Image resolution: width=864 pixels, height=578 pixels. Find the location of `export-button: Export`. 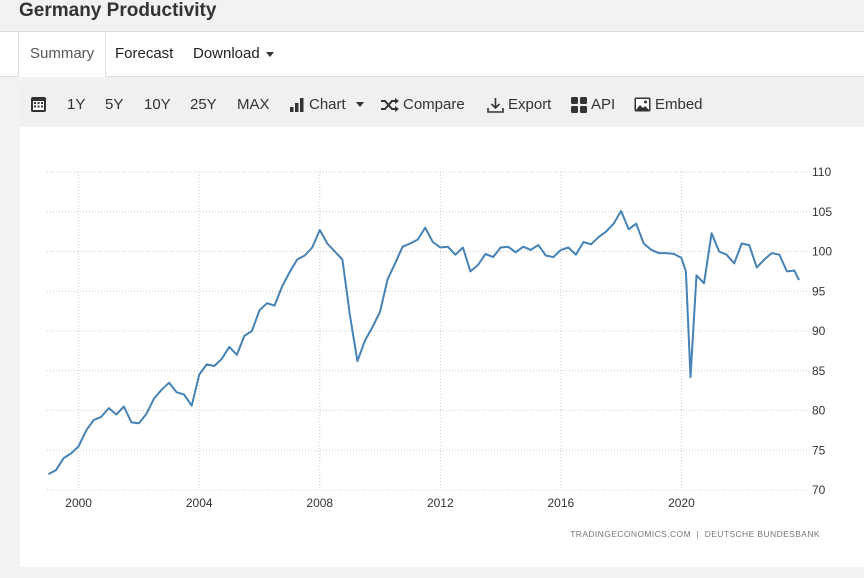

export-button: Export is located at coordinates (519, 104).